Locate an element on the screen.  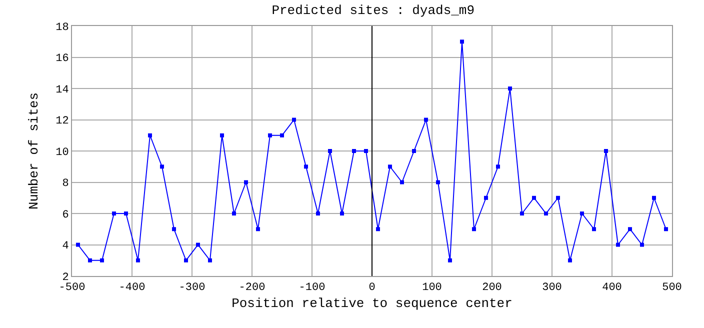
y-tick-label: 18 is located at coordinates (62, 28).